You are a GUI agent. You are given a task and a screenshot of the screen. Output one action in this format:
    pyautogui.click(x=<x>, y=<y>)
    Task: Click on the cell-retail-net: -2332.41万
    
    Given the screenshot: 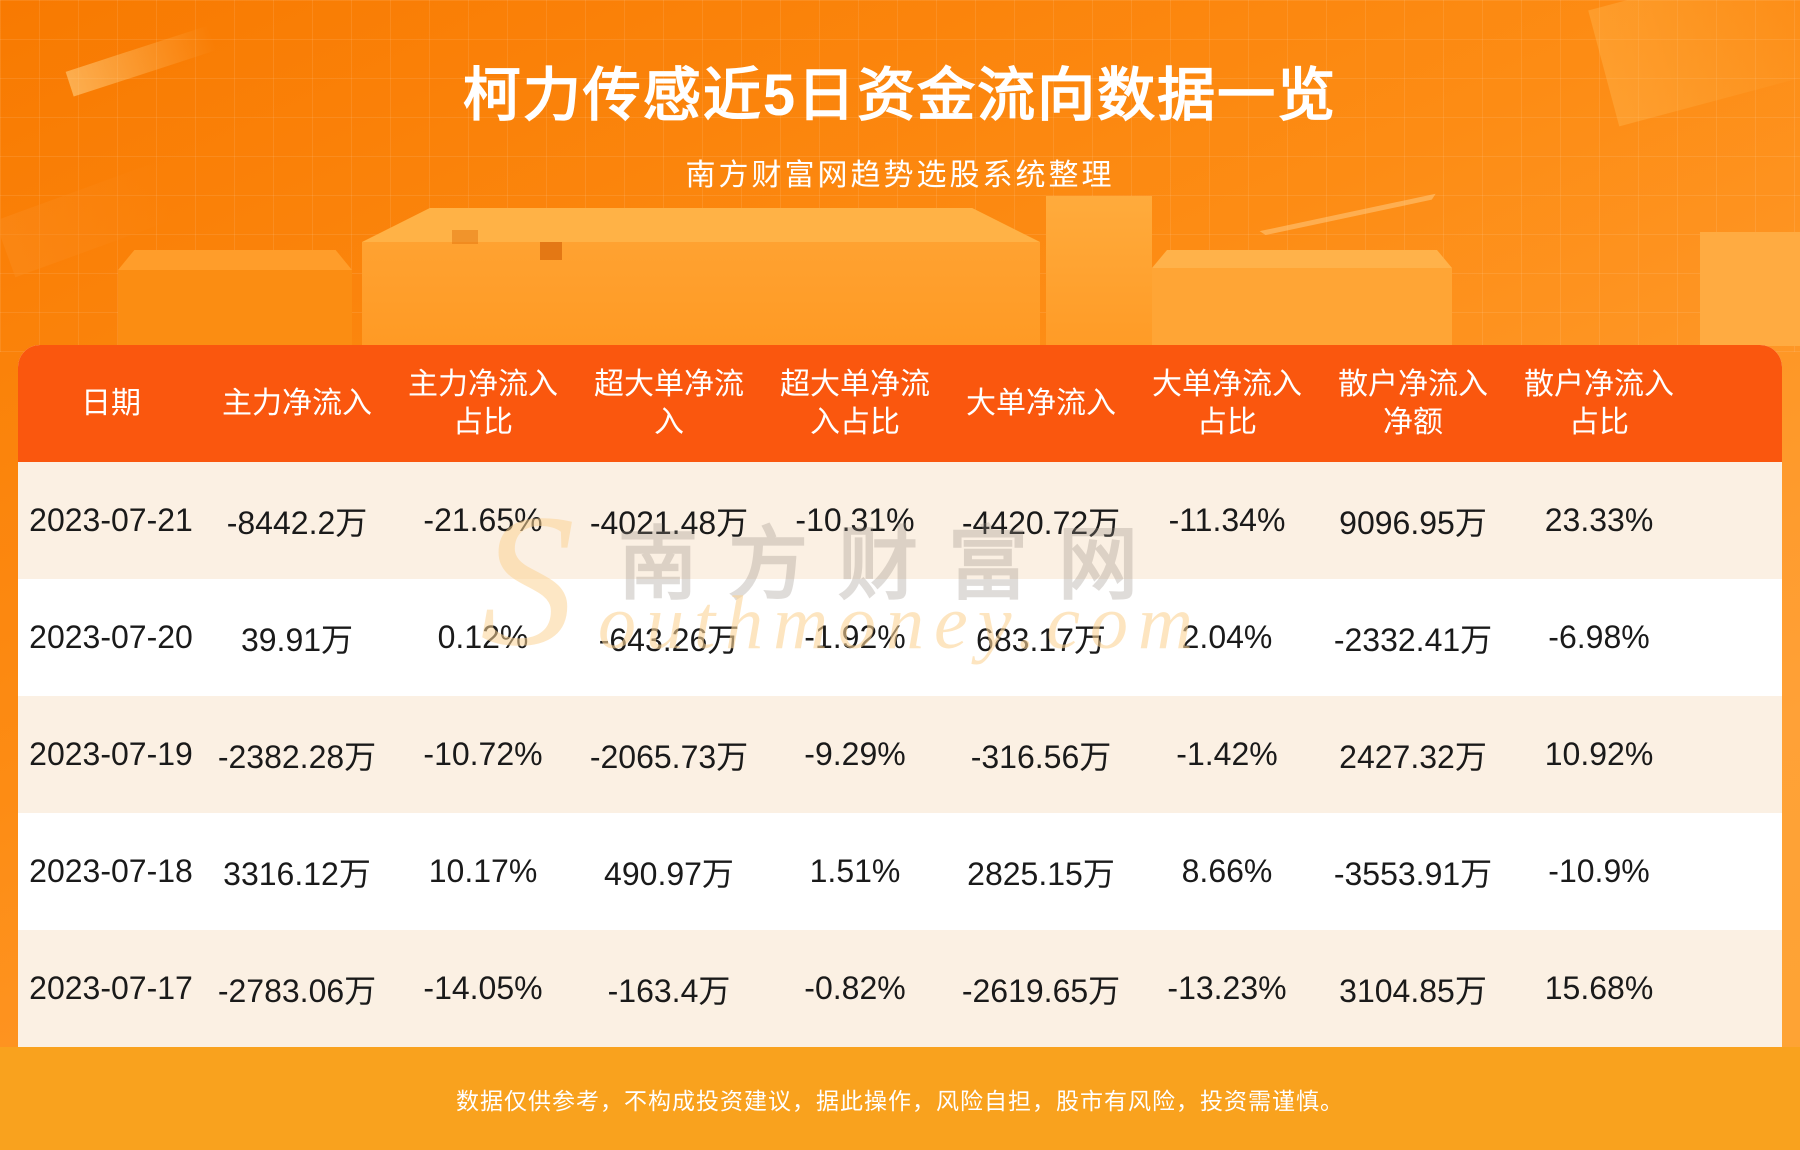 What is the action you would take?
    pyautogui.click(x=1413, y=639)
    